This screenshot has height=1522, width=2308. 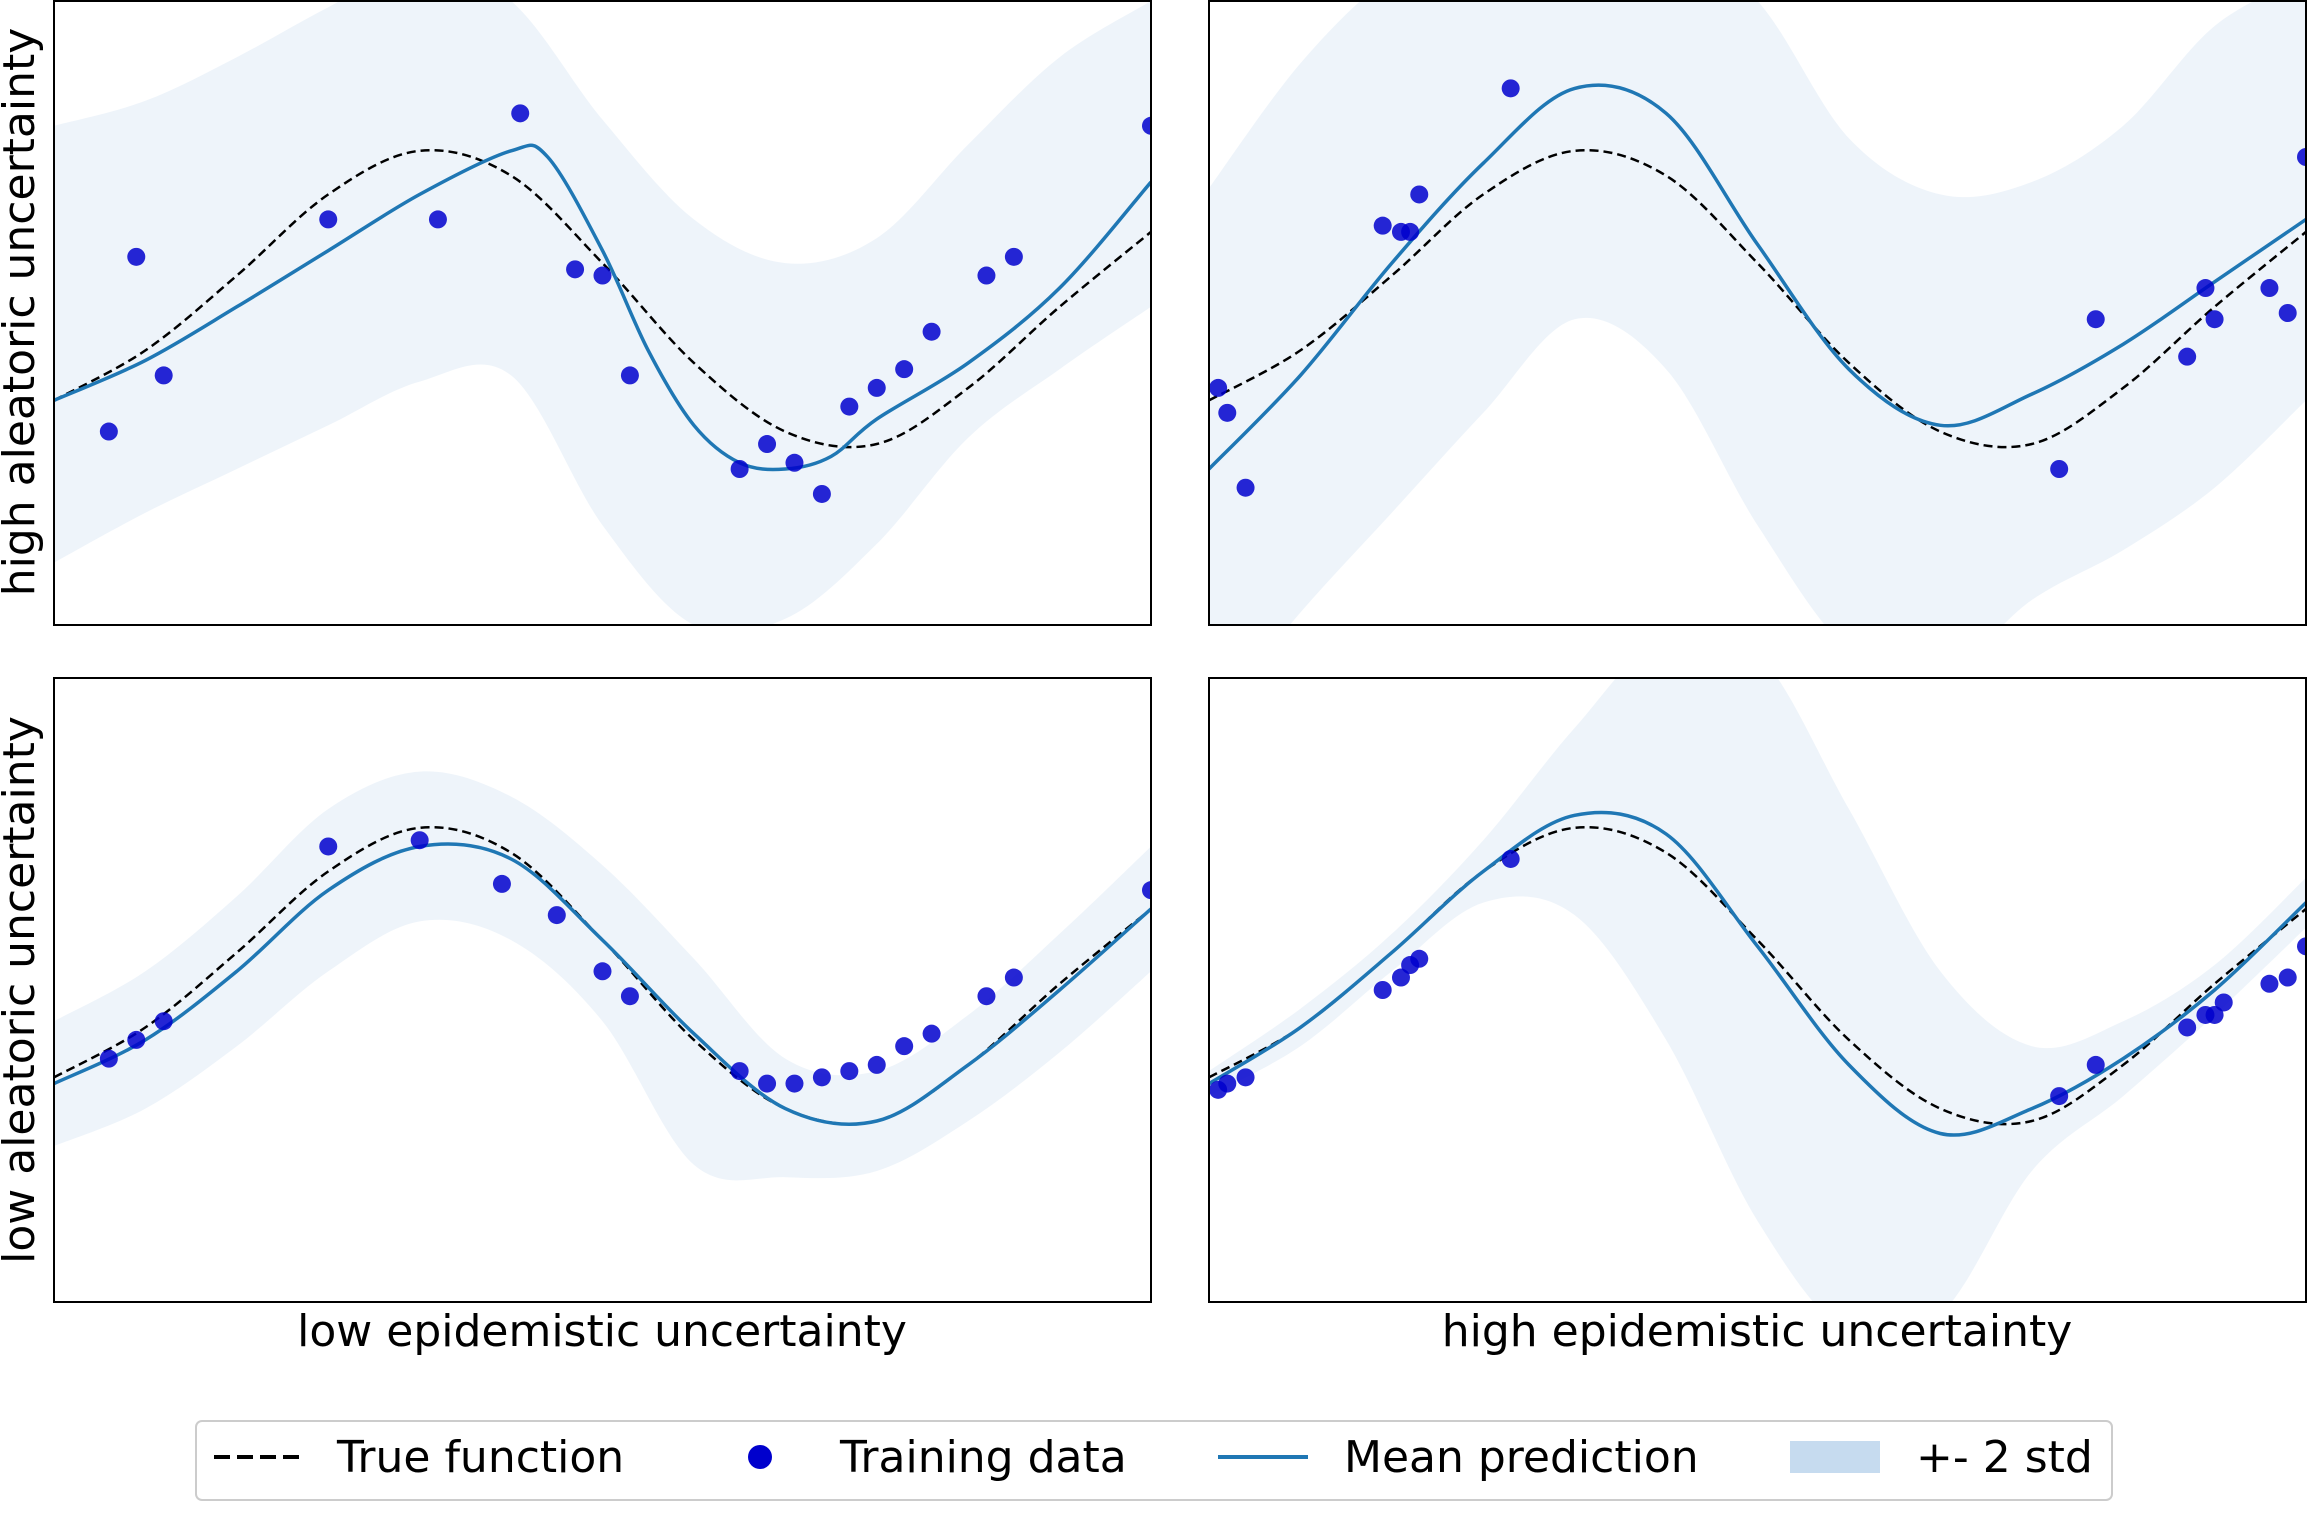 What do you see at coordinates (602, 1331) in the screenshot?
I see `col-label-low-epidemistic: low epidemistic uncertainty` at bounding box center [602, 1331].